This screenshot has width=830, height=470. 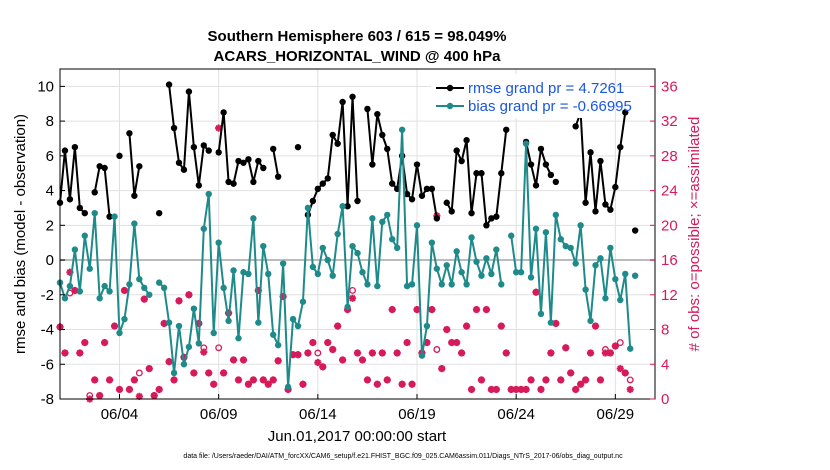 I want to click on right-tick-label: 28, so click(x=669, y=156).